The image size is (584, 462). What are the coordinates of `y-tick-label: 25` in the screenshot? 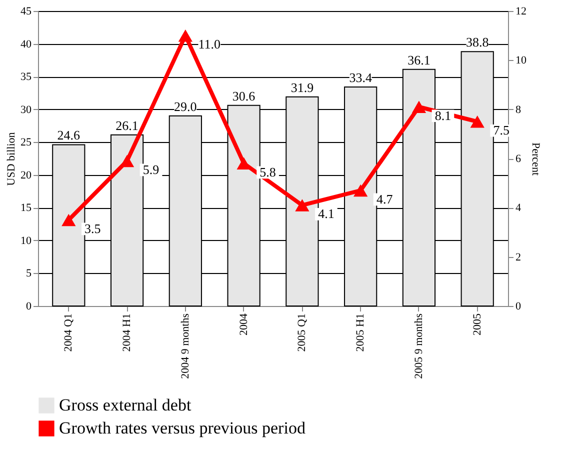 It's located at (26, 142).